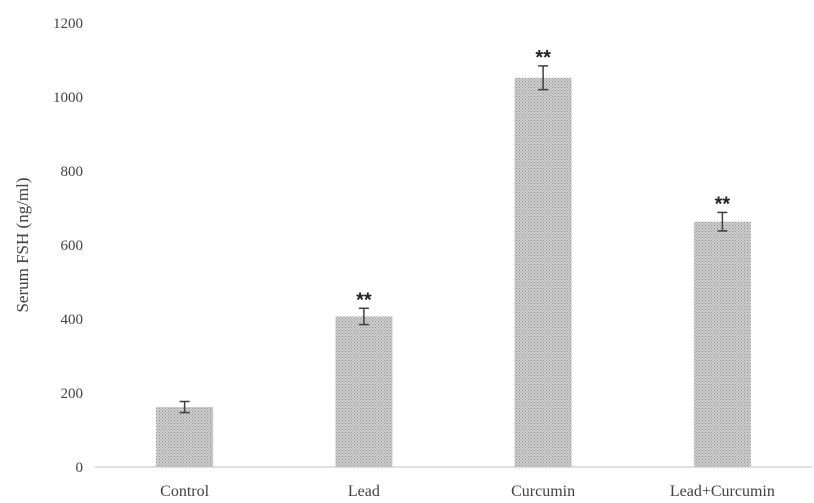 The width and height of the screenshot is (814, 503). What do you see at coordinates (68, 98) in the screenshot?
I see `y-tick-label: 1000` at bounding box center [68, 98].